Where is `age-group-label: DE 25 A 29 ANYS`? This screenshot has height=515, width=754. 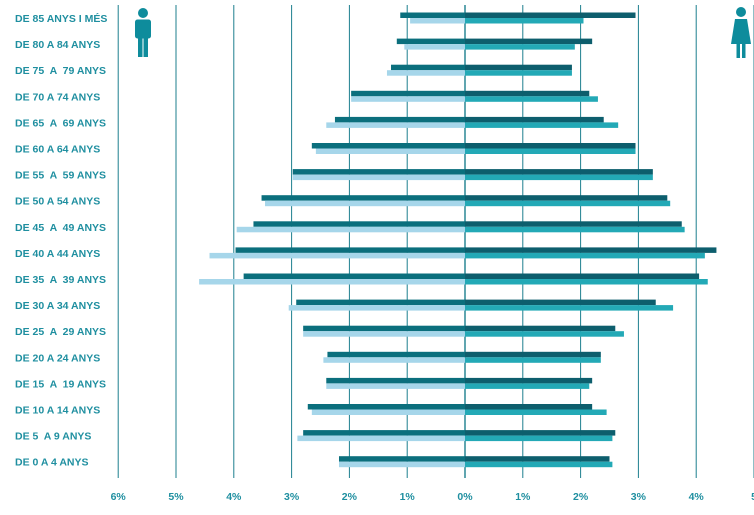
age-group-label: DE 25 A 29 ANYS is located at coordinates (60, 332).